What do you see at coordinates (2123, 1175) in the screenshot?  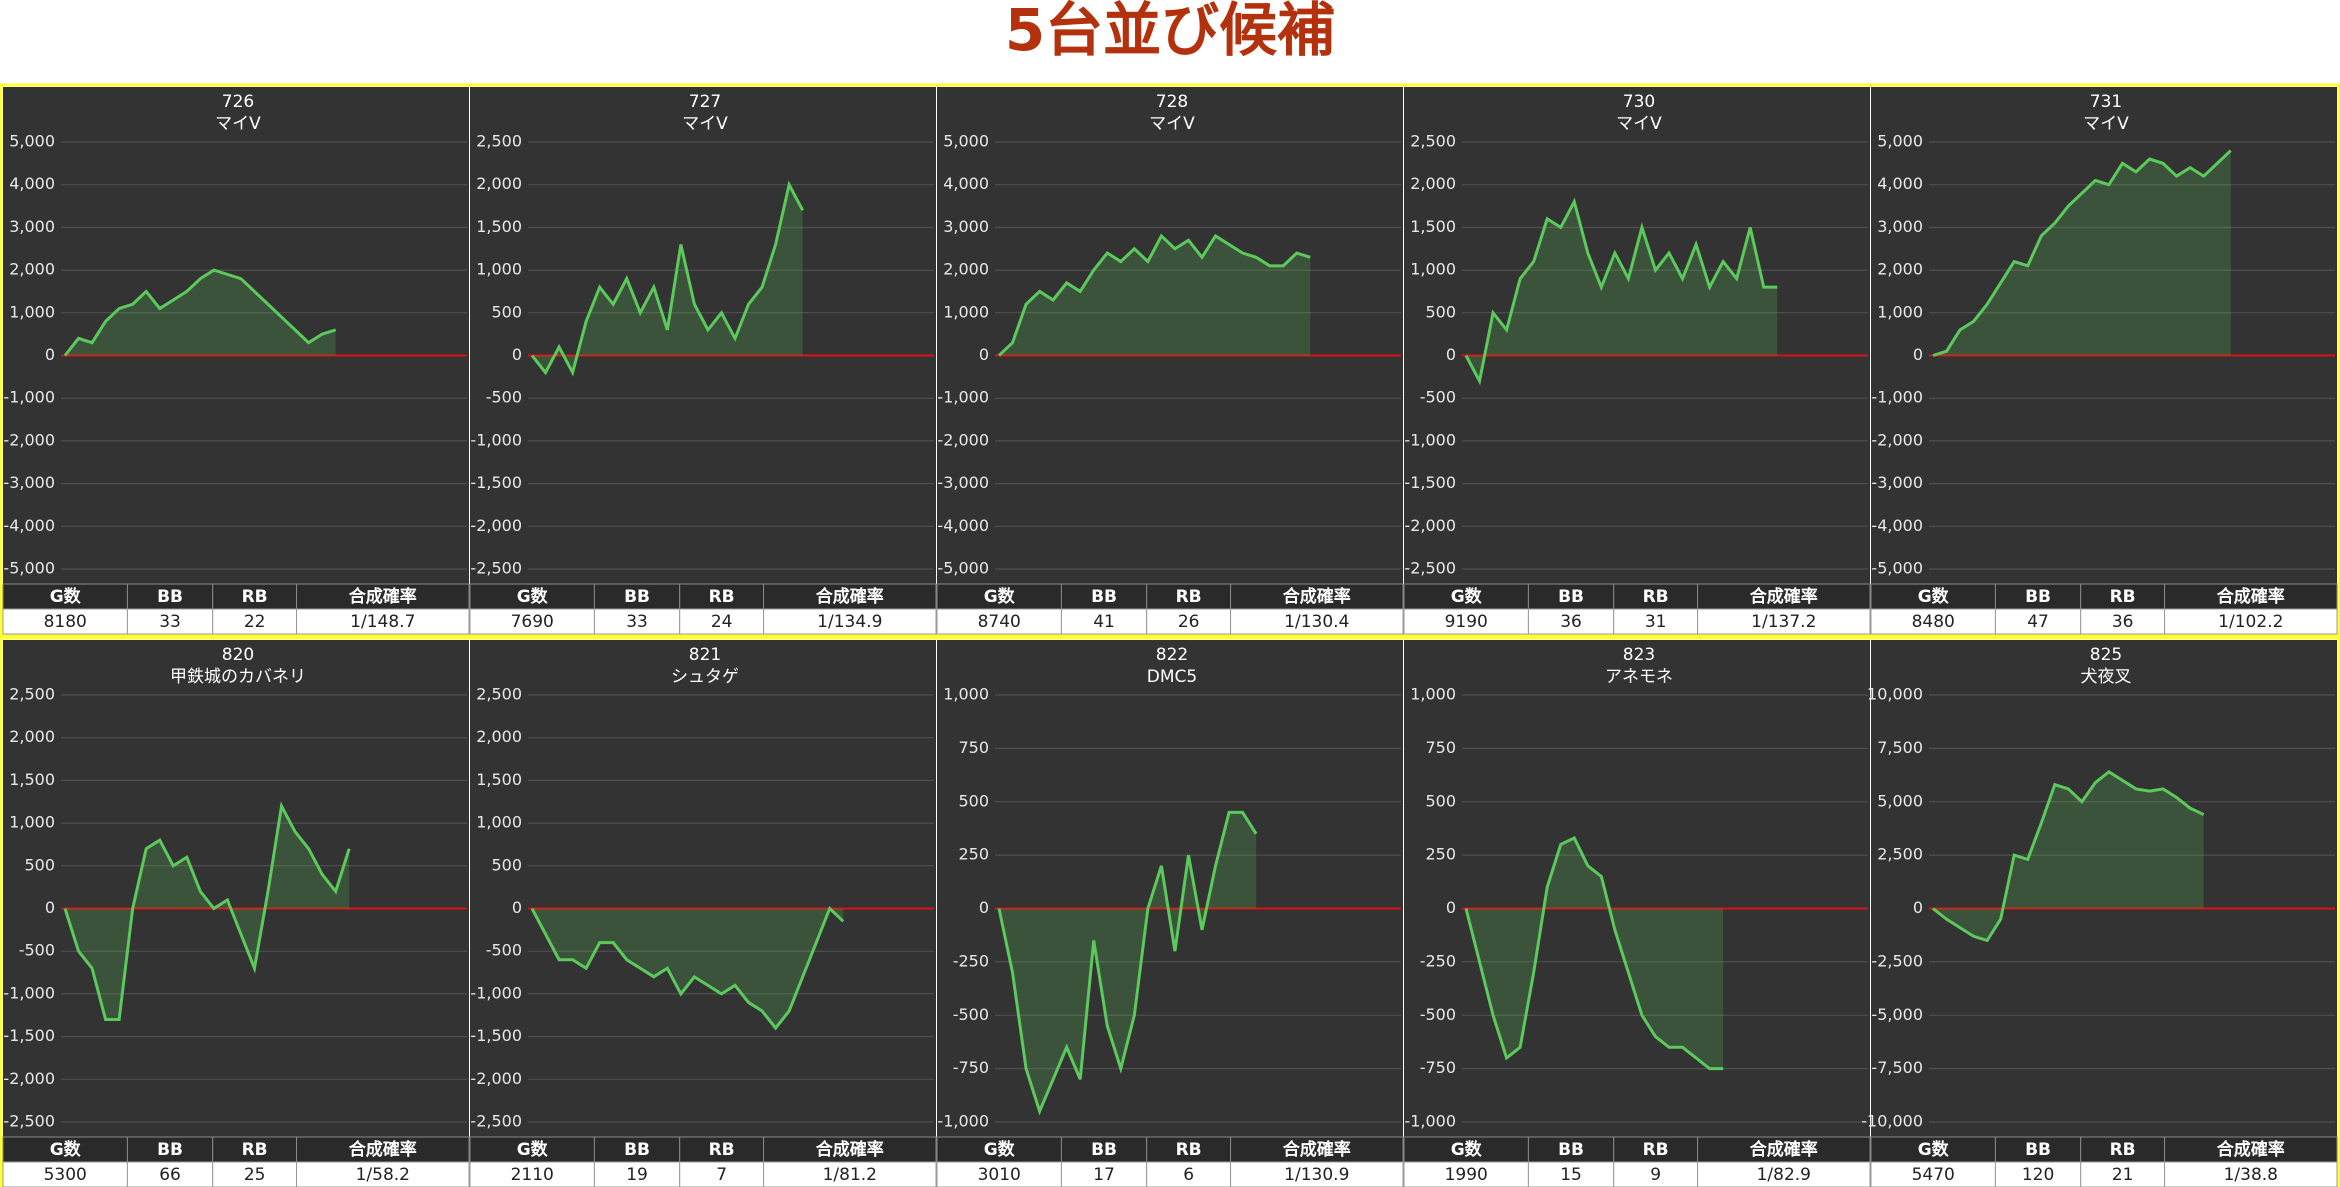 I see `table-value: 21` at bounding box center [2123, 1175].